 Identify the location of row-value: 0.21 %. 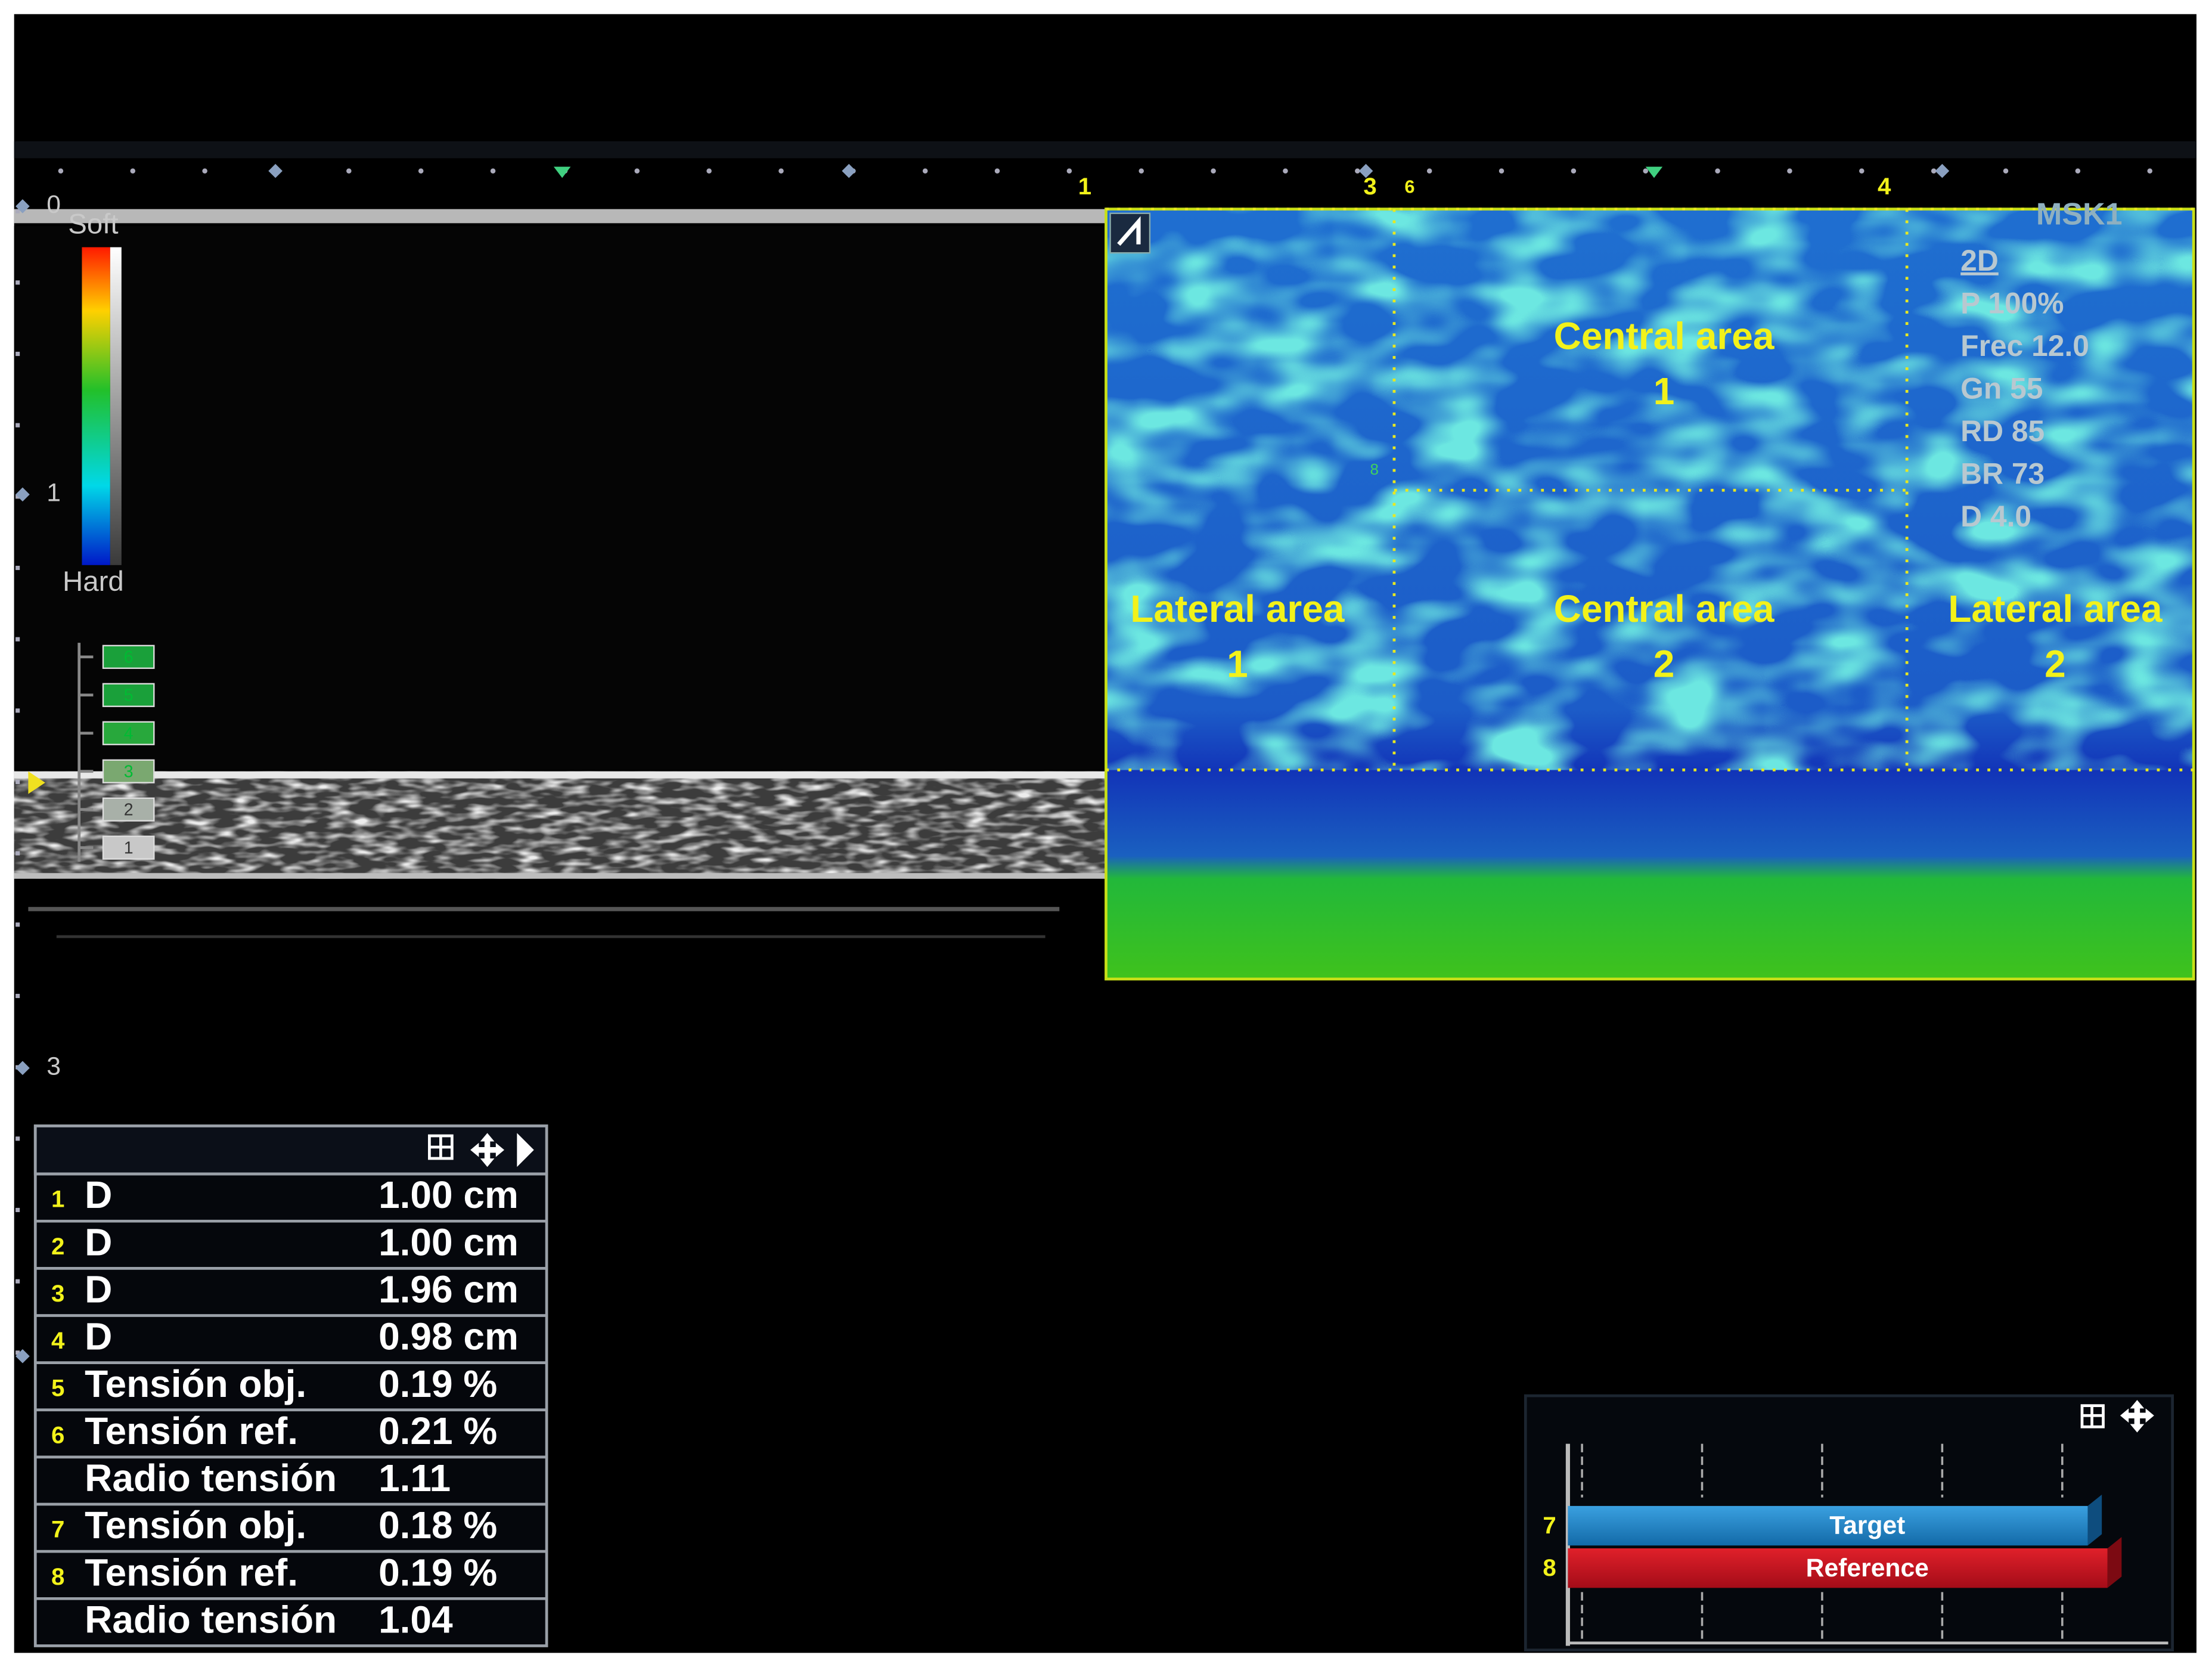
(438, 1430).